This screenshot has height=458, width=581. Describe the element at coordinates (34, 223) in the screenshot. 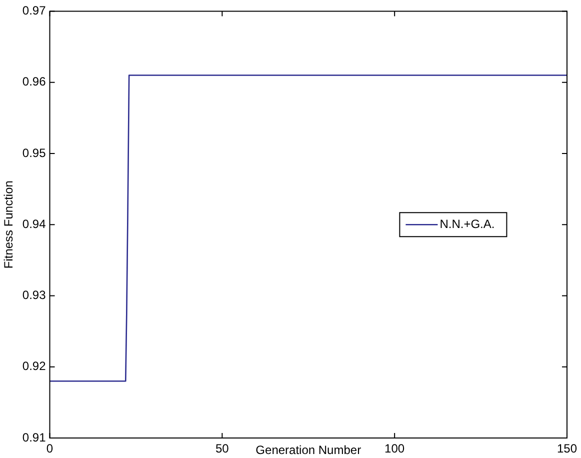

I see `y-tick-label: 0.94` at that location.